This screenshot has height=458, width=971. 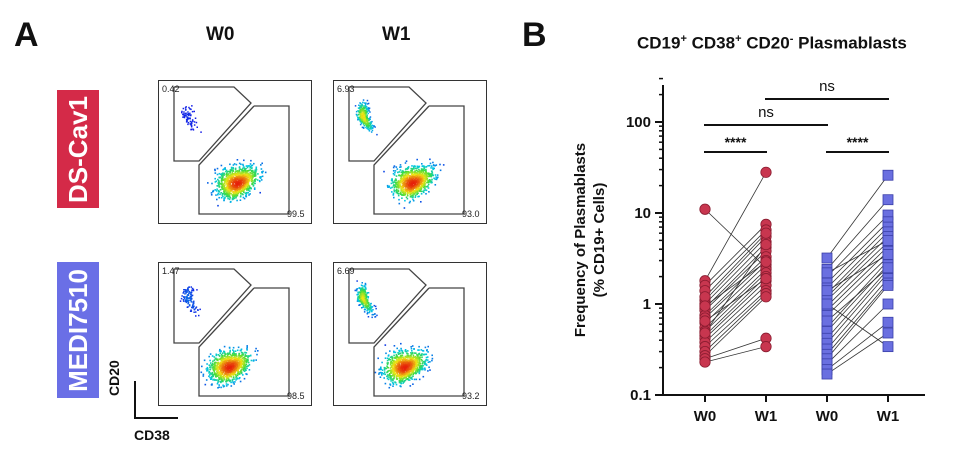 I want to click on facs-plot-medi7510-w0: 1.47 98.5, so click(x=235, y=334).